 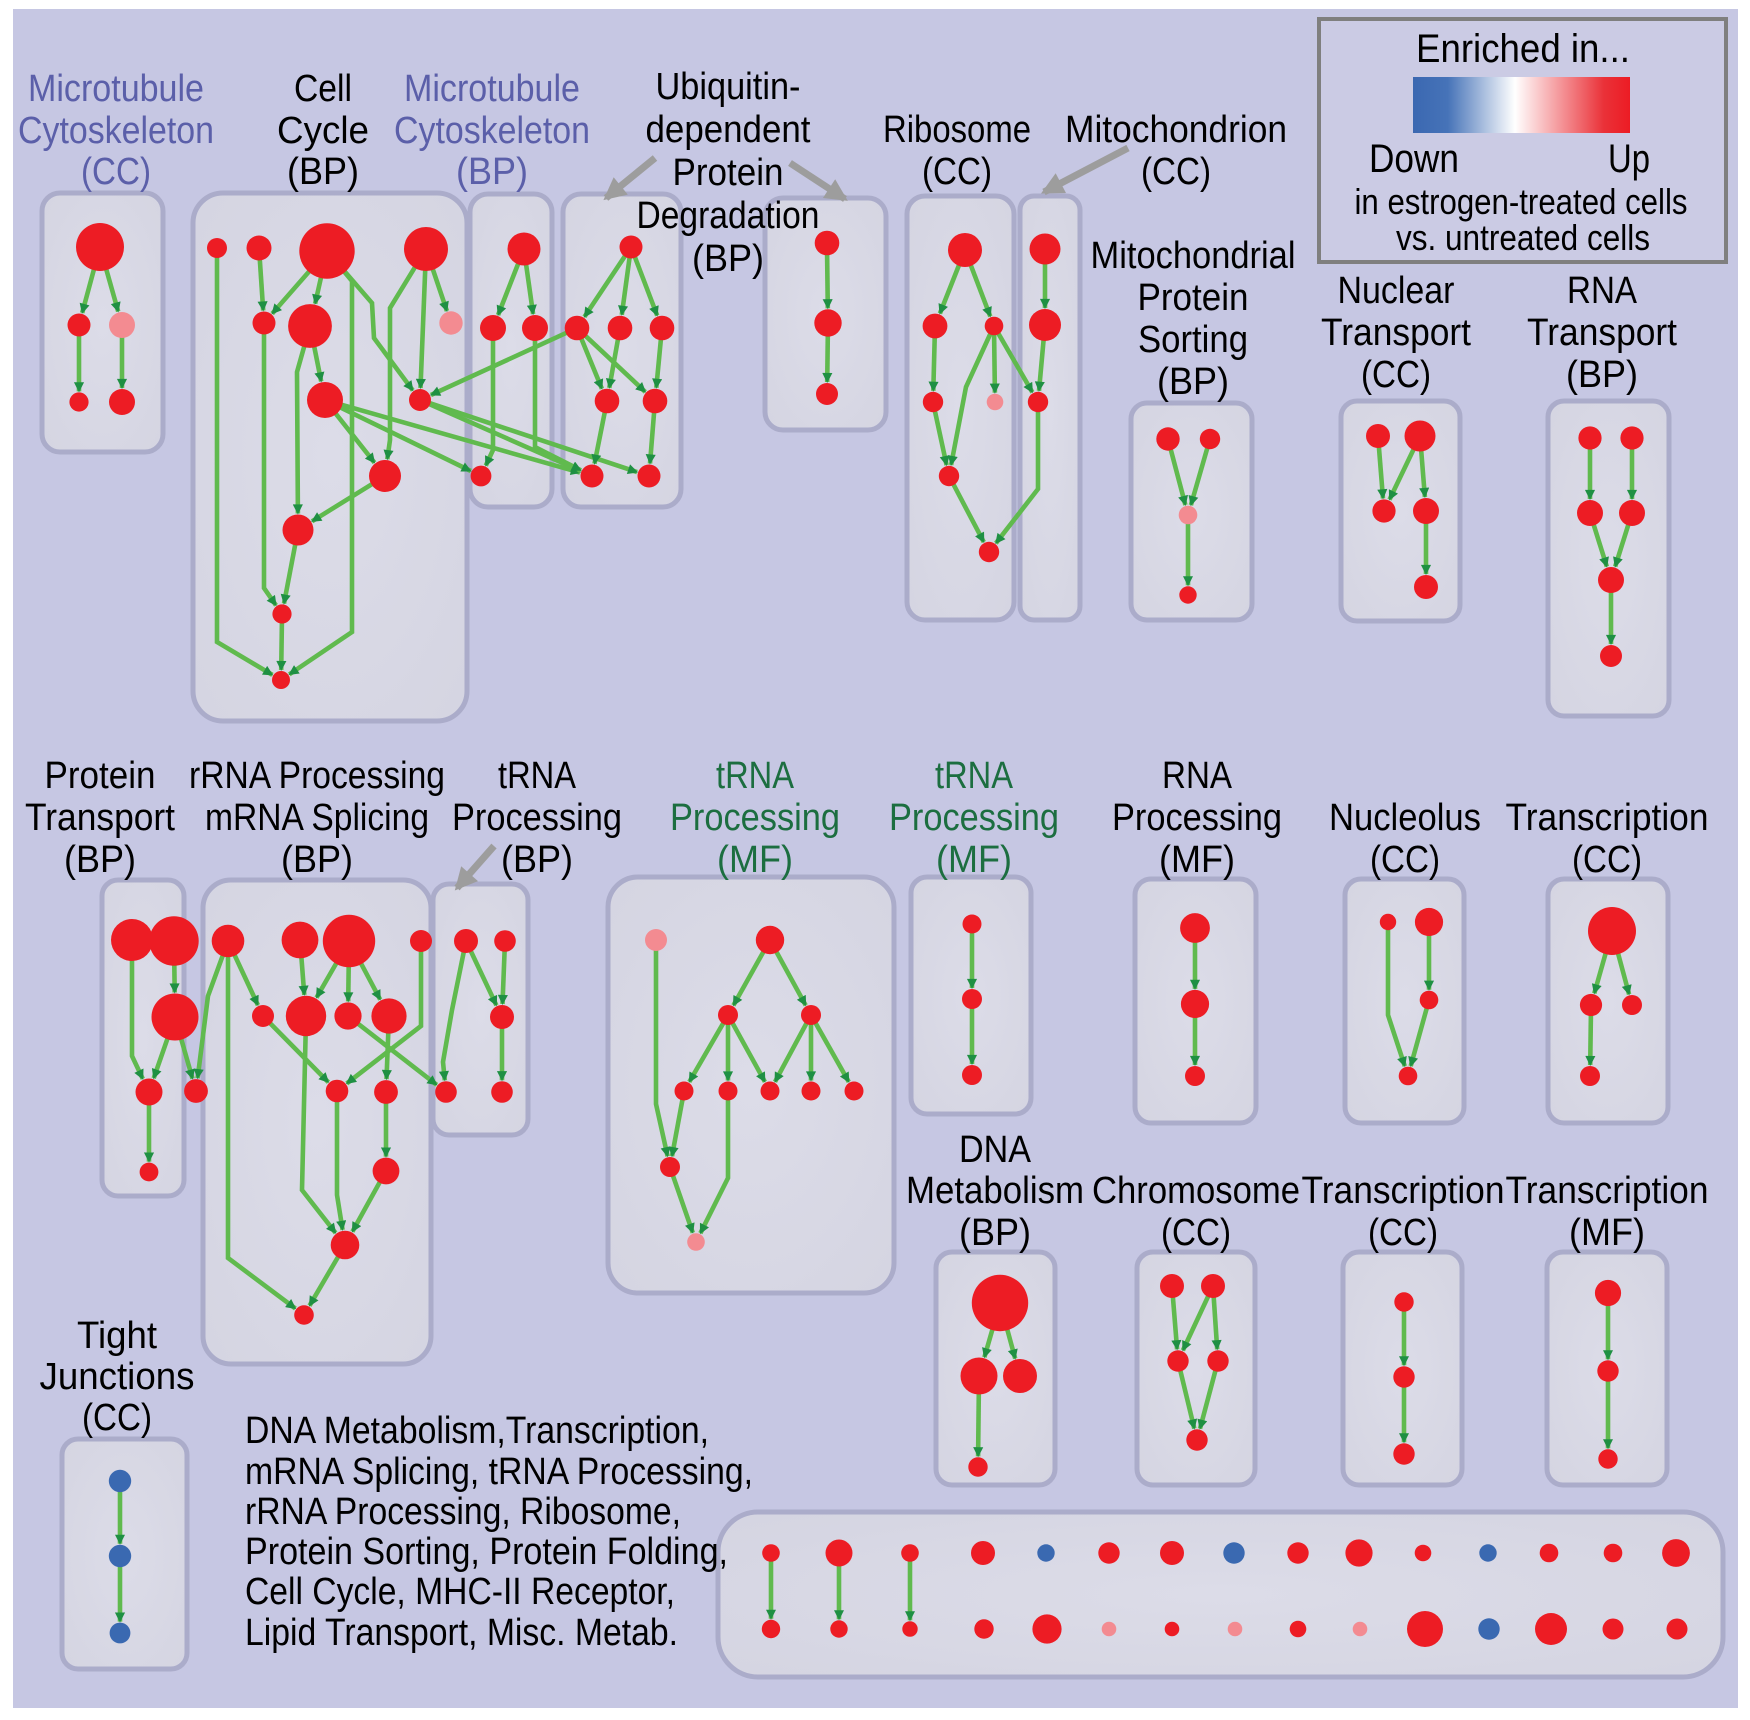 I want to click on svg-text: DNA, so click(x=995, y=1150).